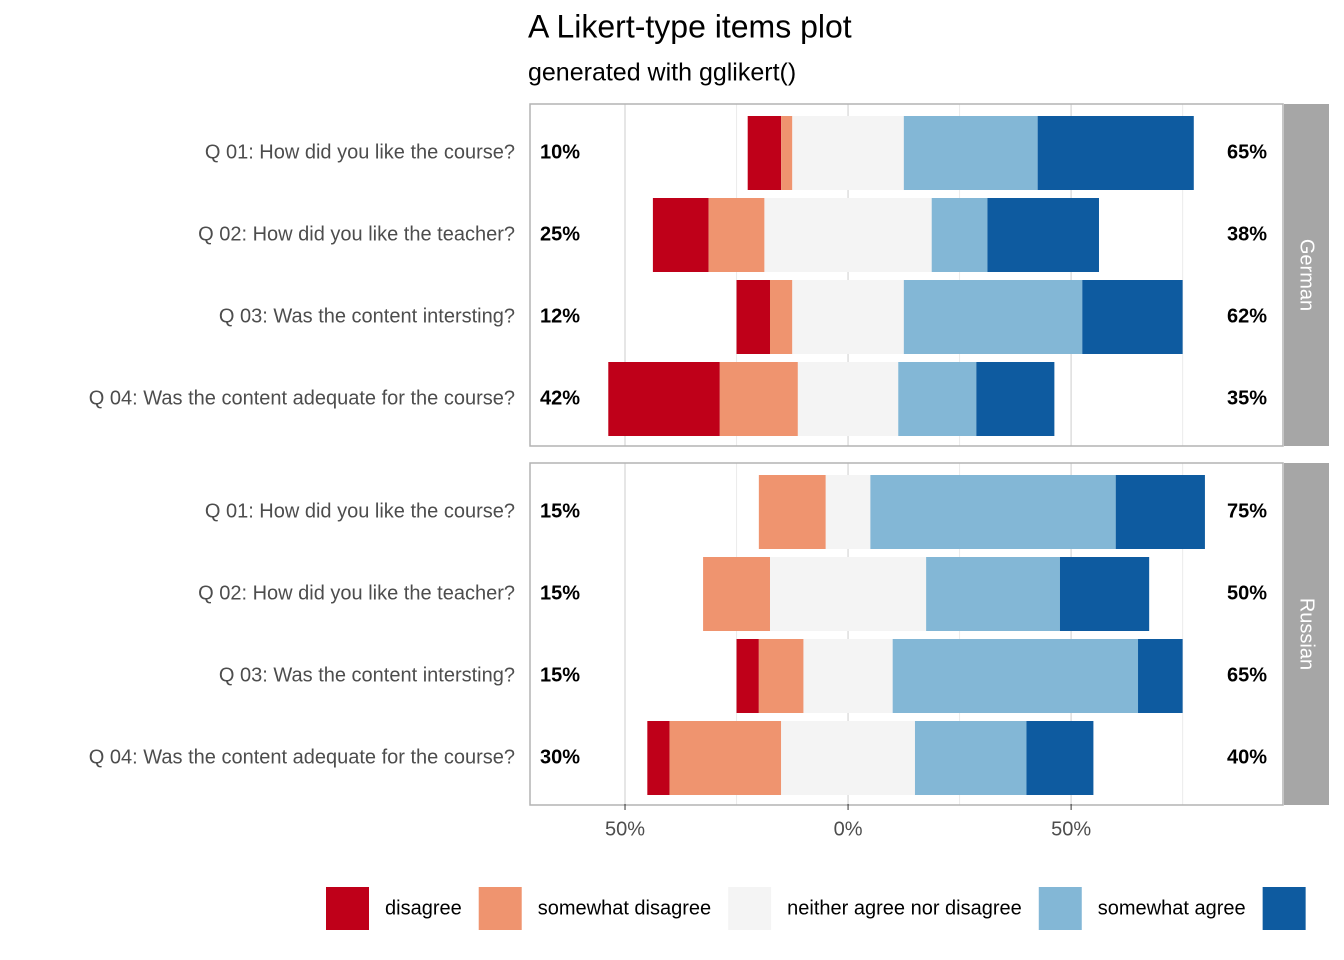 Image resolution: width=1344 pixels, height=960 pixels. Describe the element at coordinates (1247, 593) in the screenshot. I see `right-total-label: 50%` at that location.